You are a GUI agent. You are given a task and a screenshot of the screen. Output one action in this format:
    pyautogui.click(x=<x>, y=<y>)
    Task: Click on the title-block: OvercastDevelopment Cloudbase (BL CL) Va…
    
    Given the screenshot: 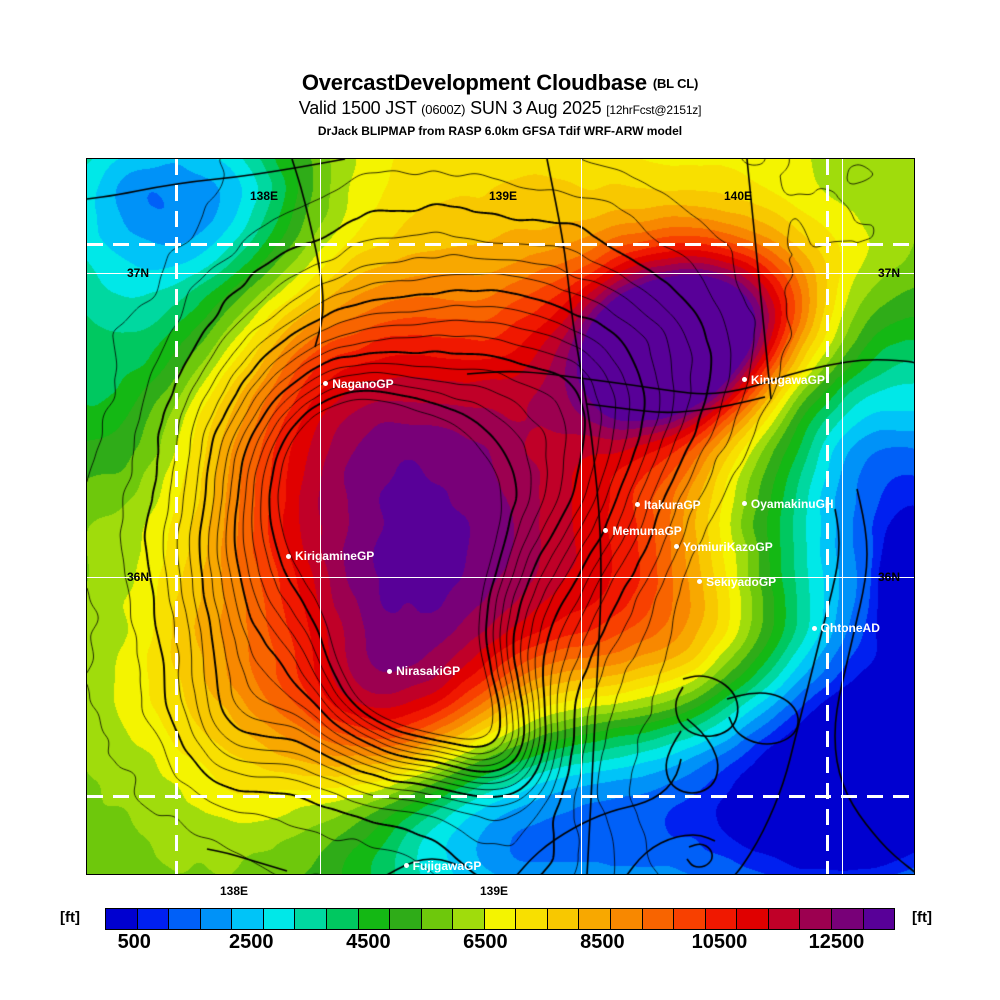 What is the action you would take?
    pyautogui.click(x=500, y=105)
    